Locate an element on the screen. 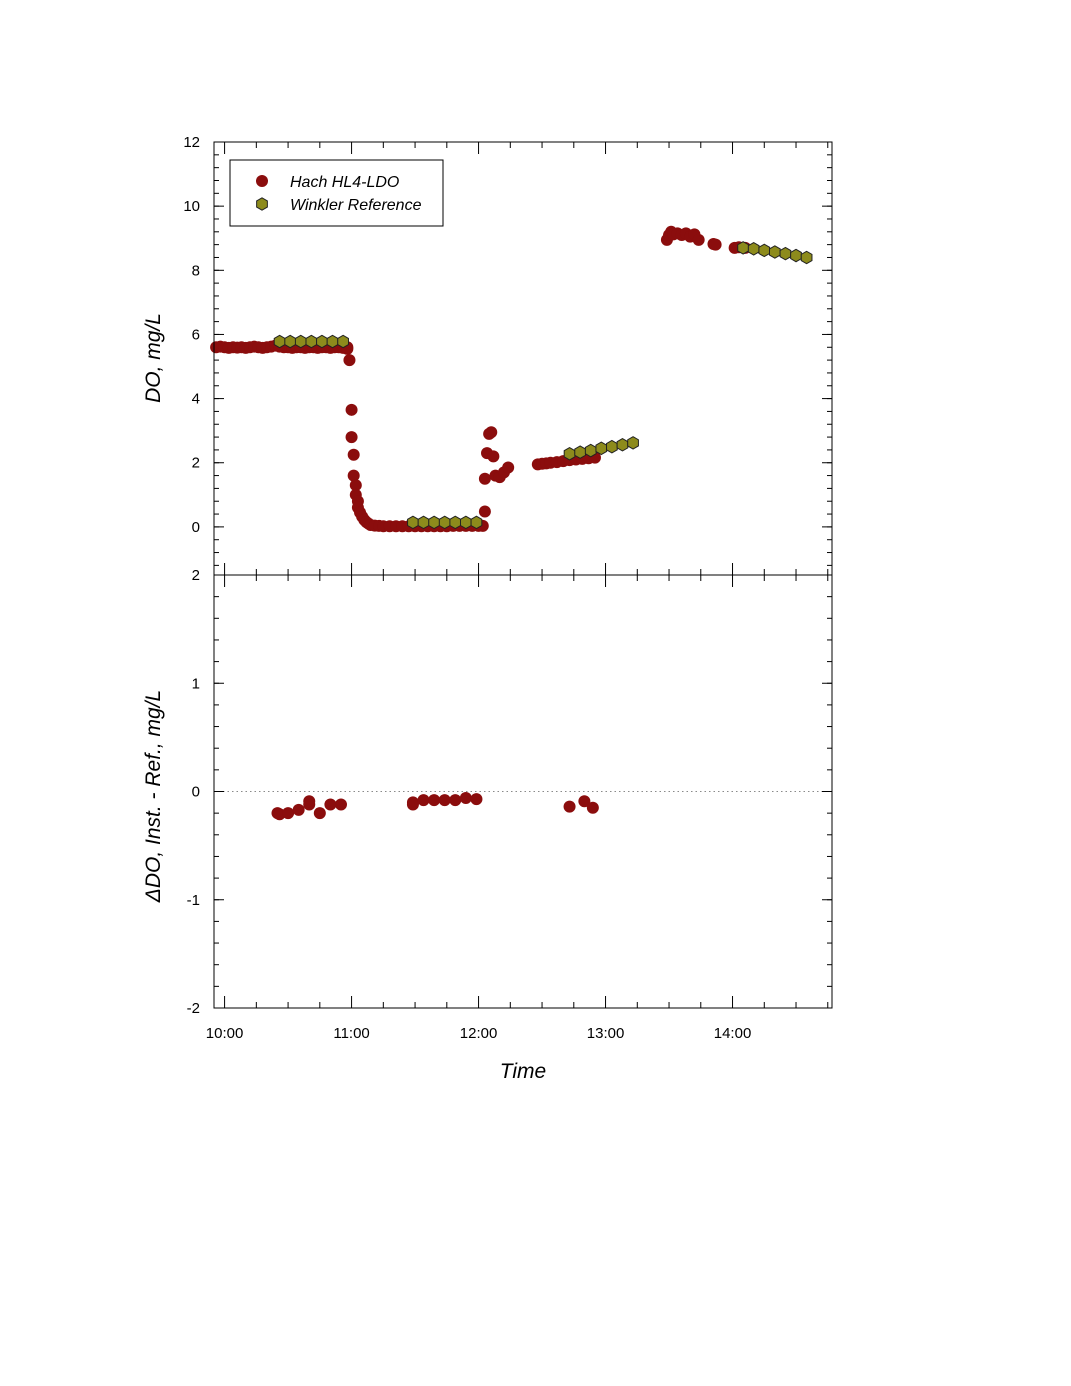 Image resolution: width=1071 pixels, height=1386 pixels. legend-box is located at coordinates (336, 193).